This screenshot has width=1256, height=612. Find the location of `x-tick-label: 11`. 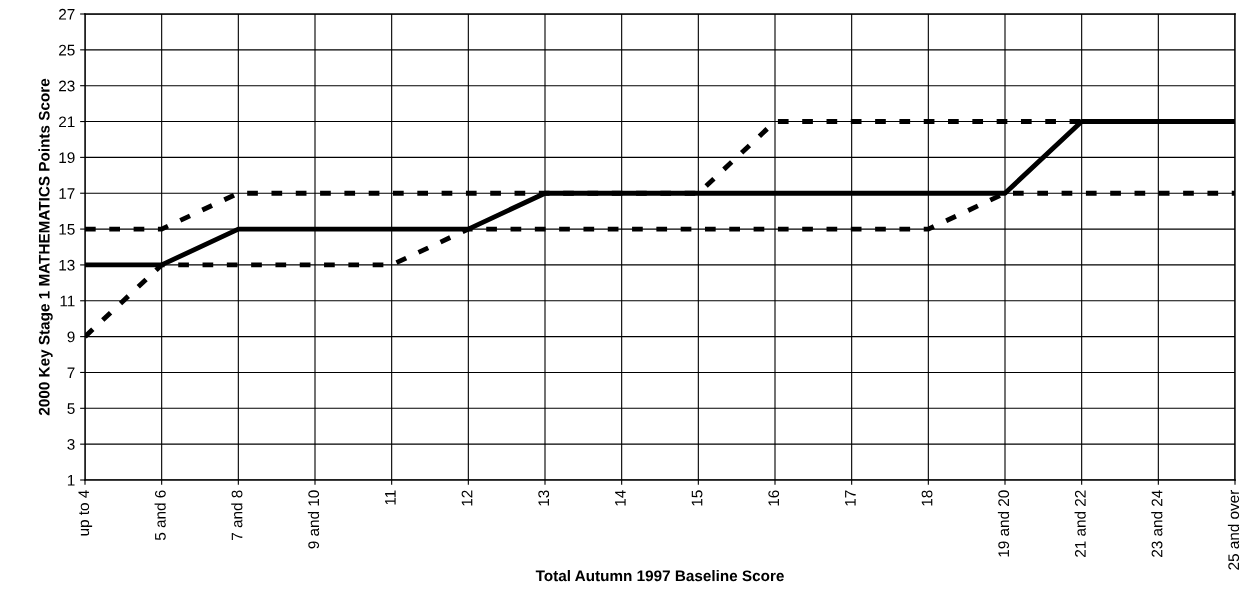

x-tick-label: 11 is located at coordinates (390, 497).